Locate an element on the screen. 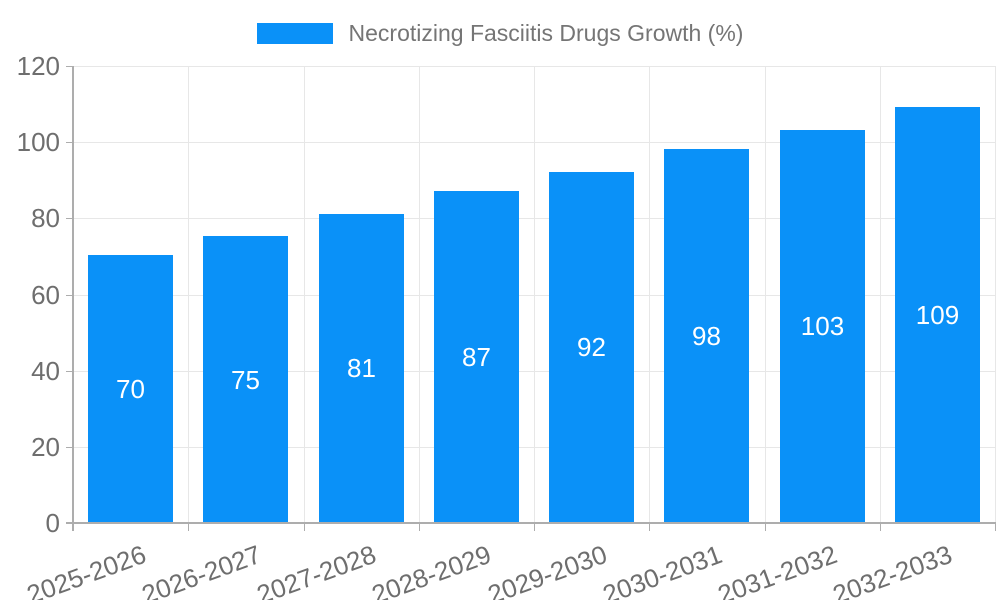 Image resolution: width=1000 pixels, height=600 pixels. y-tick-label: 0 is located at coordinates (52, 523).